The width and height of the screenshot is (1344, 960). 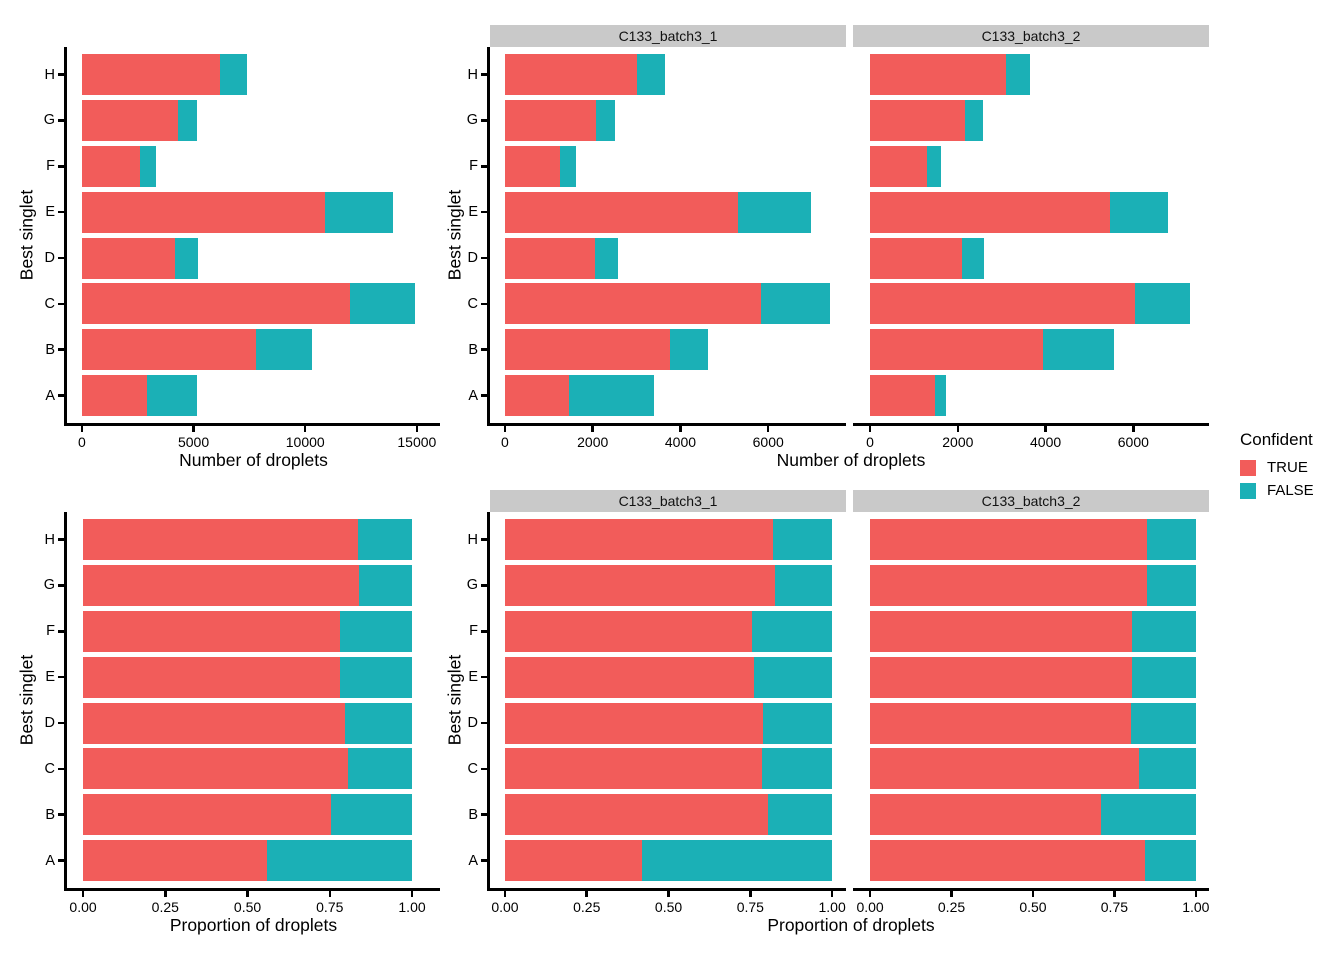 What do you see at coordinates (768, 442) in the screenshot?
I see `x-tick-label: 6000` at bounding box center [768, 442].